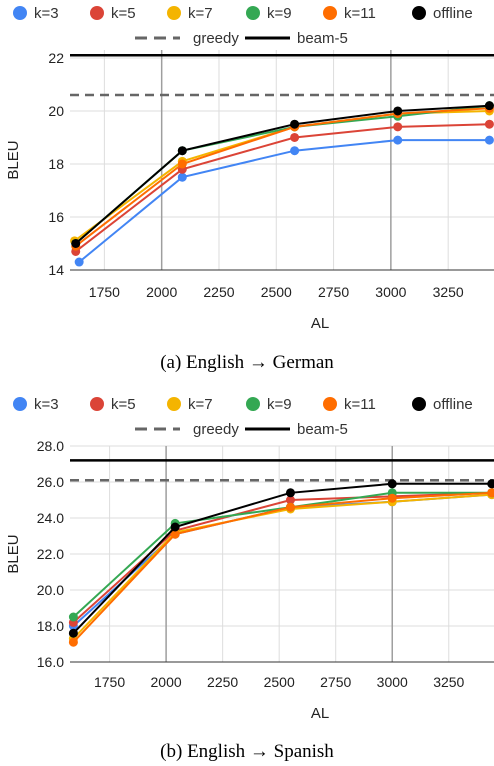 The width and height of the screenshot is (494, 766). I want to click on chart-caption: (a) English → German, so click(247, 362).